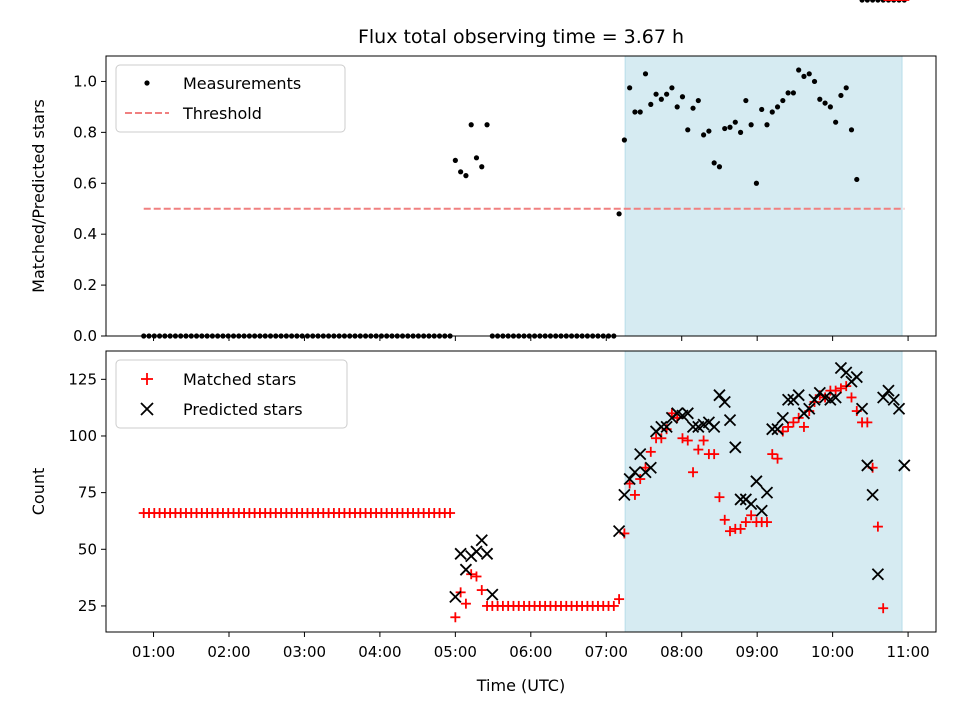  Describe the element at coordinates (85, 285) in the screenshot. I see `y-tick-label: 0.2` at that location.